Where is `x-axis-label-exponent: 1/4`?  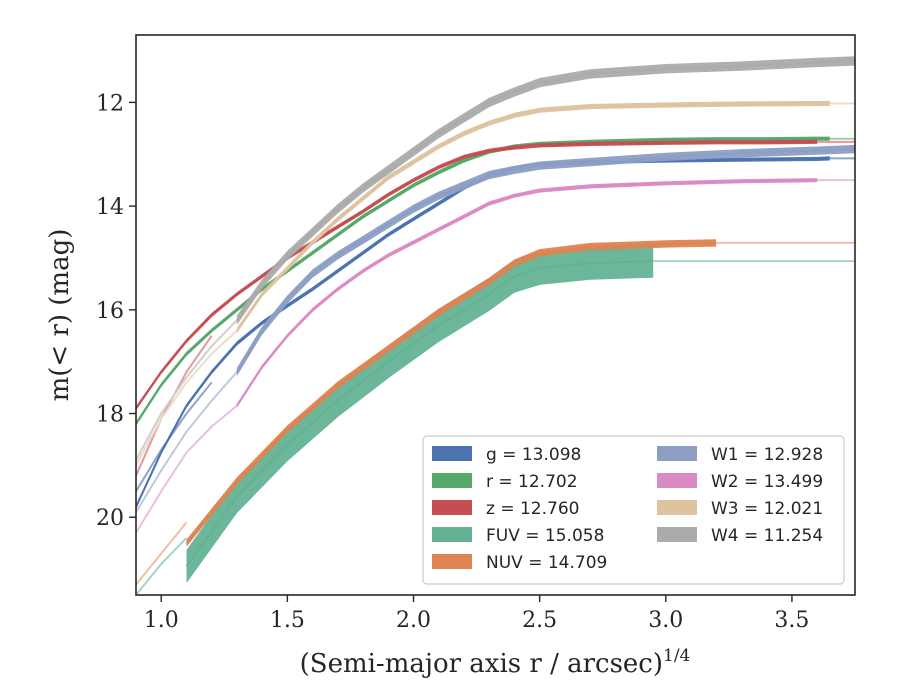 x-axis-label-exponent: 1/4 is located at coordinates (676, 656).